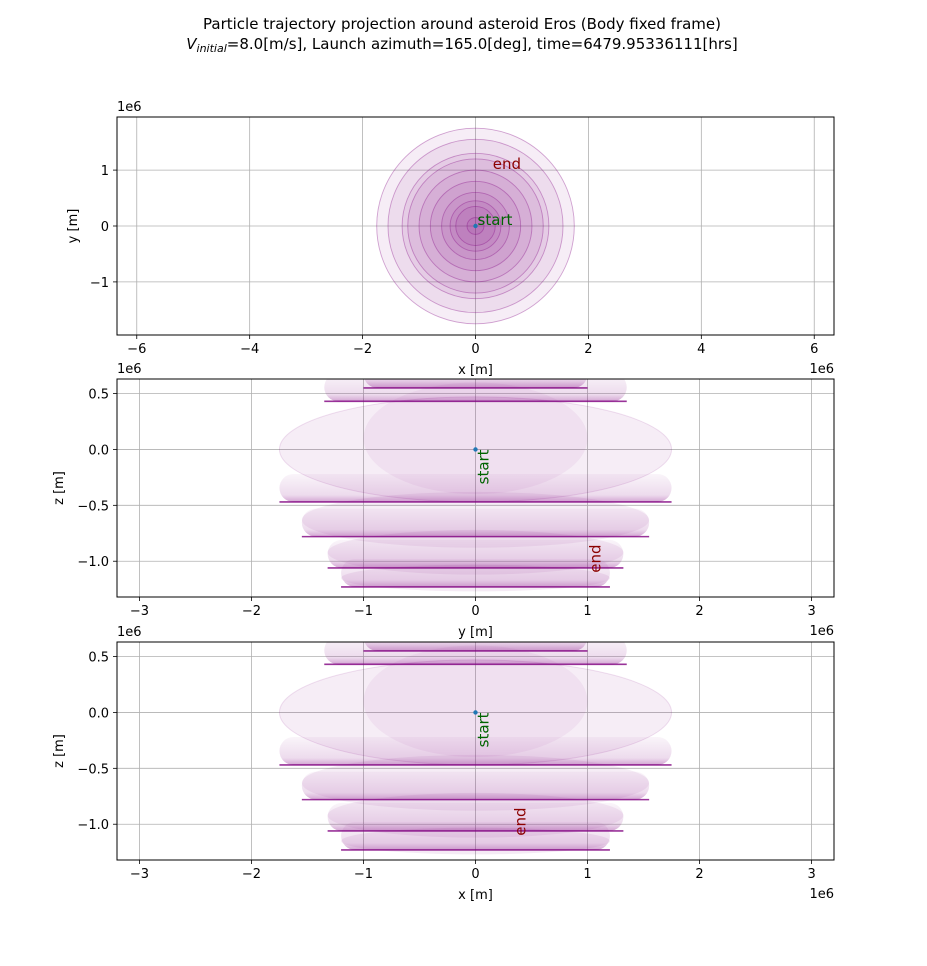  What do you see at coordinates (701, 349) in the screenshot?
I see `x-tick-label: 4` at bounding box center [701, 349].